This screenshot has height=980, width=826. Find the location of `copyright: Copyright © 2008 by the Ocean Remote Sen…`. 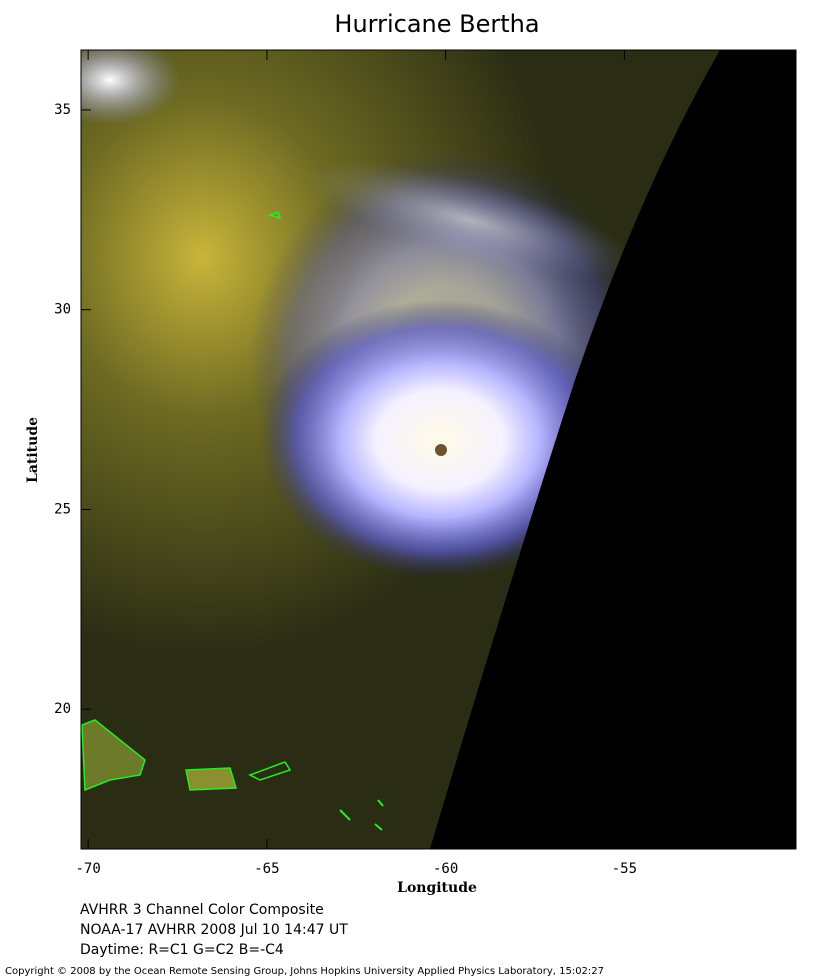

copyright: Copyright © 2008 by the Ocean Remote Sen… is located at coordinates (304, 971).